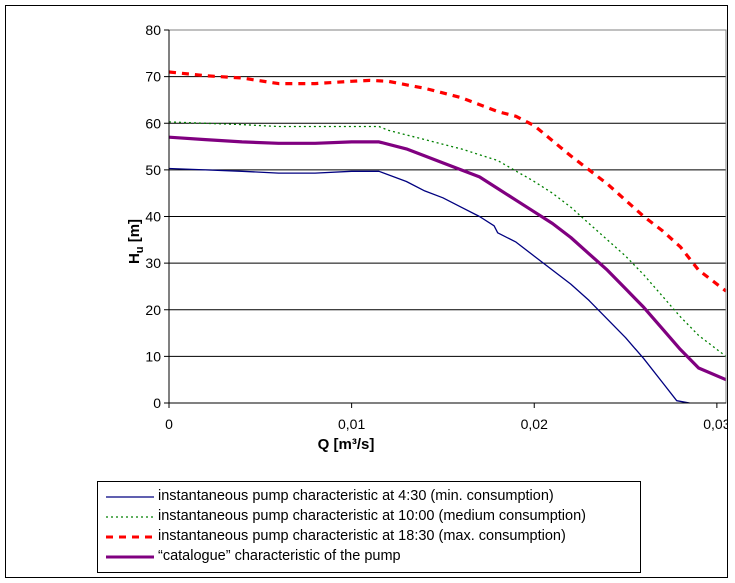 The height and width of the screenshot is (583, 735). What do you see at coordinates (153, 263) in the screenshot?
I see `y-tick-label: 30` at bounding box center [153, 263].